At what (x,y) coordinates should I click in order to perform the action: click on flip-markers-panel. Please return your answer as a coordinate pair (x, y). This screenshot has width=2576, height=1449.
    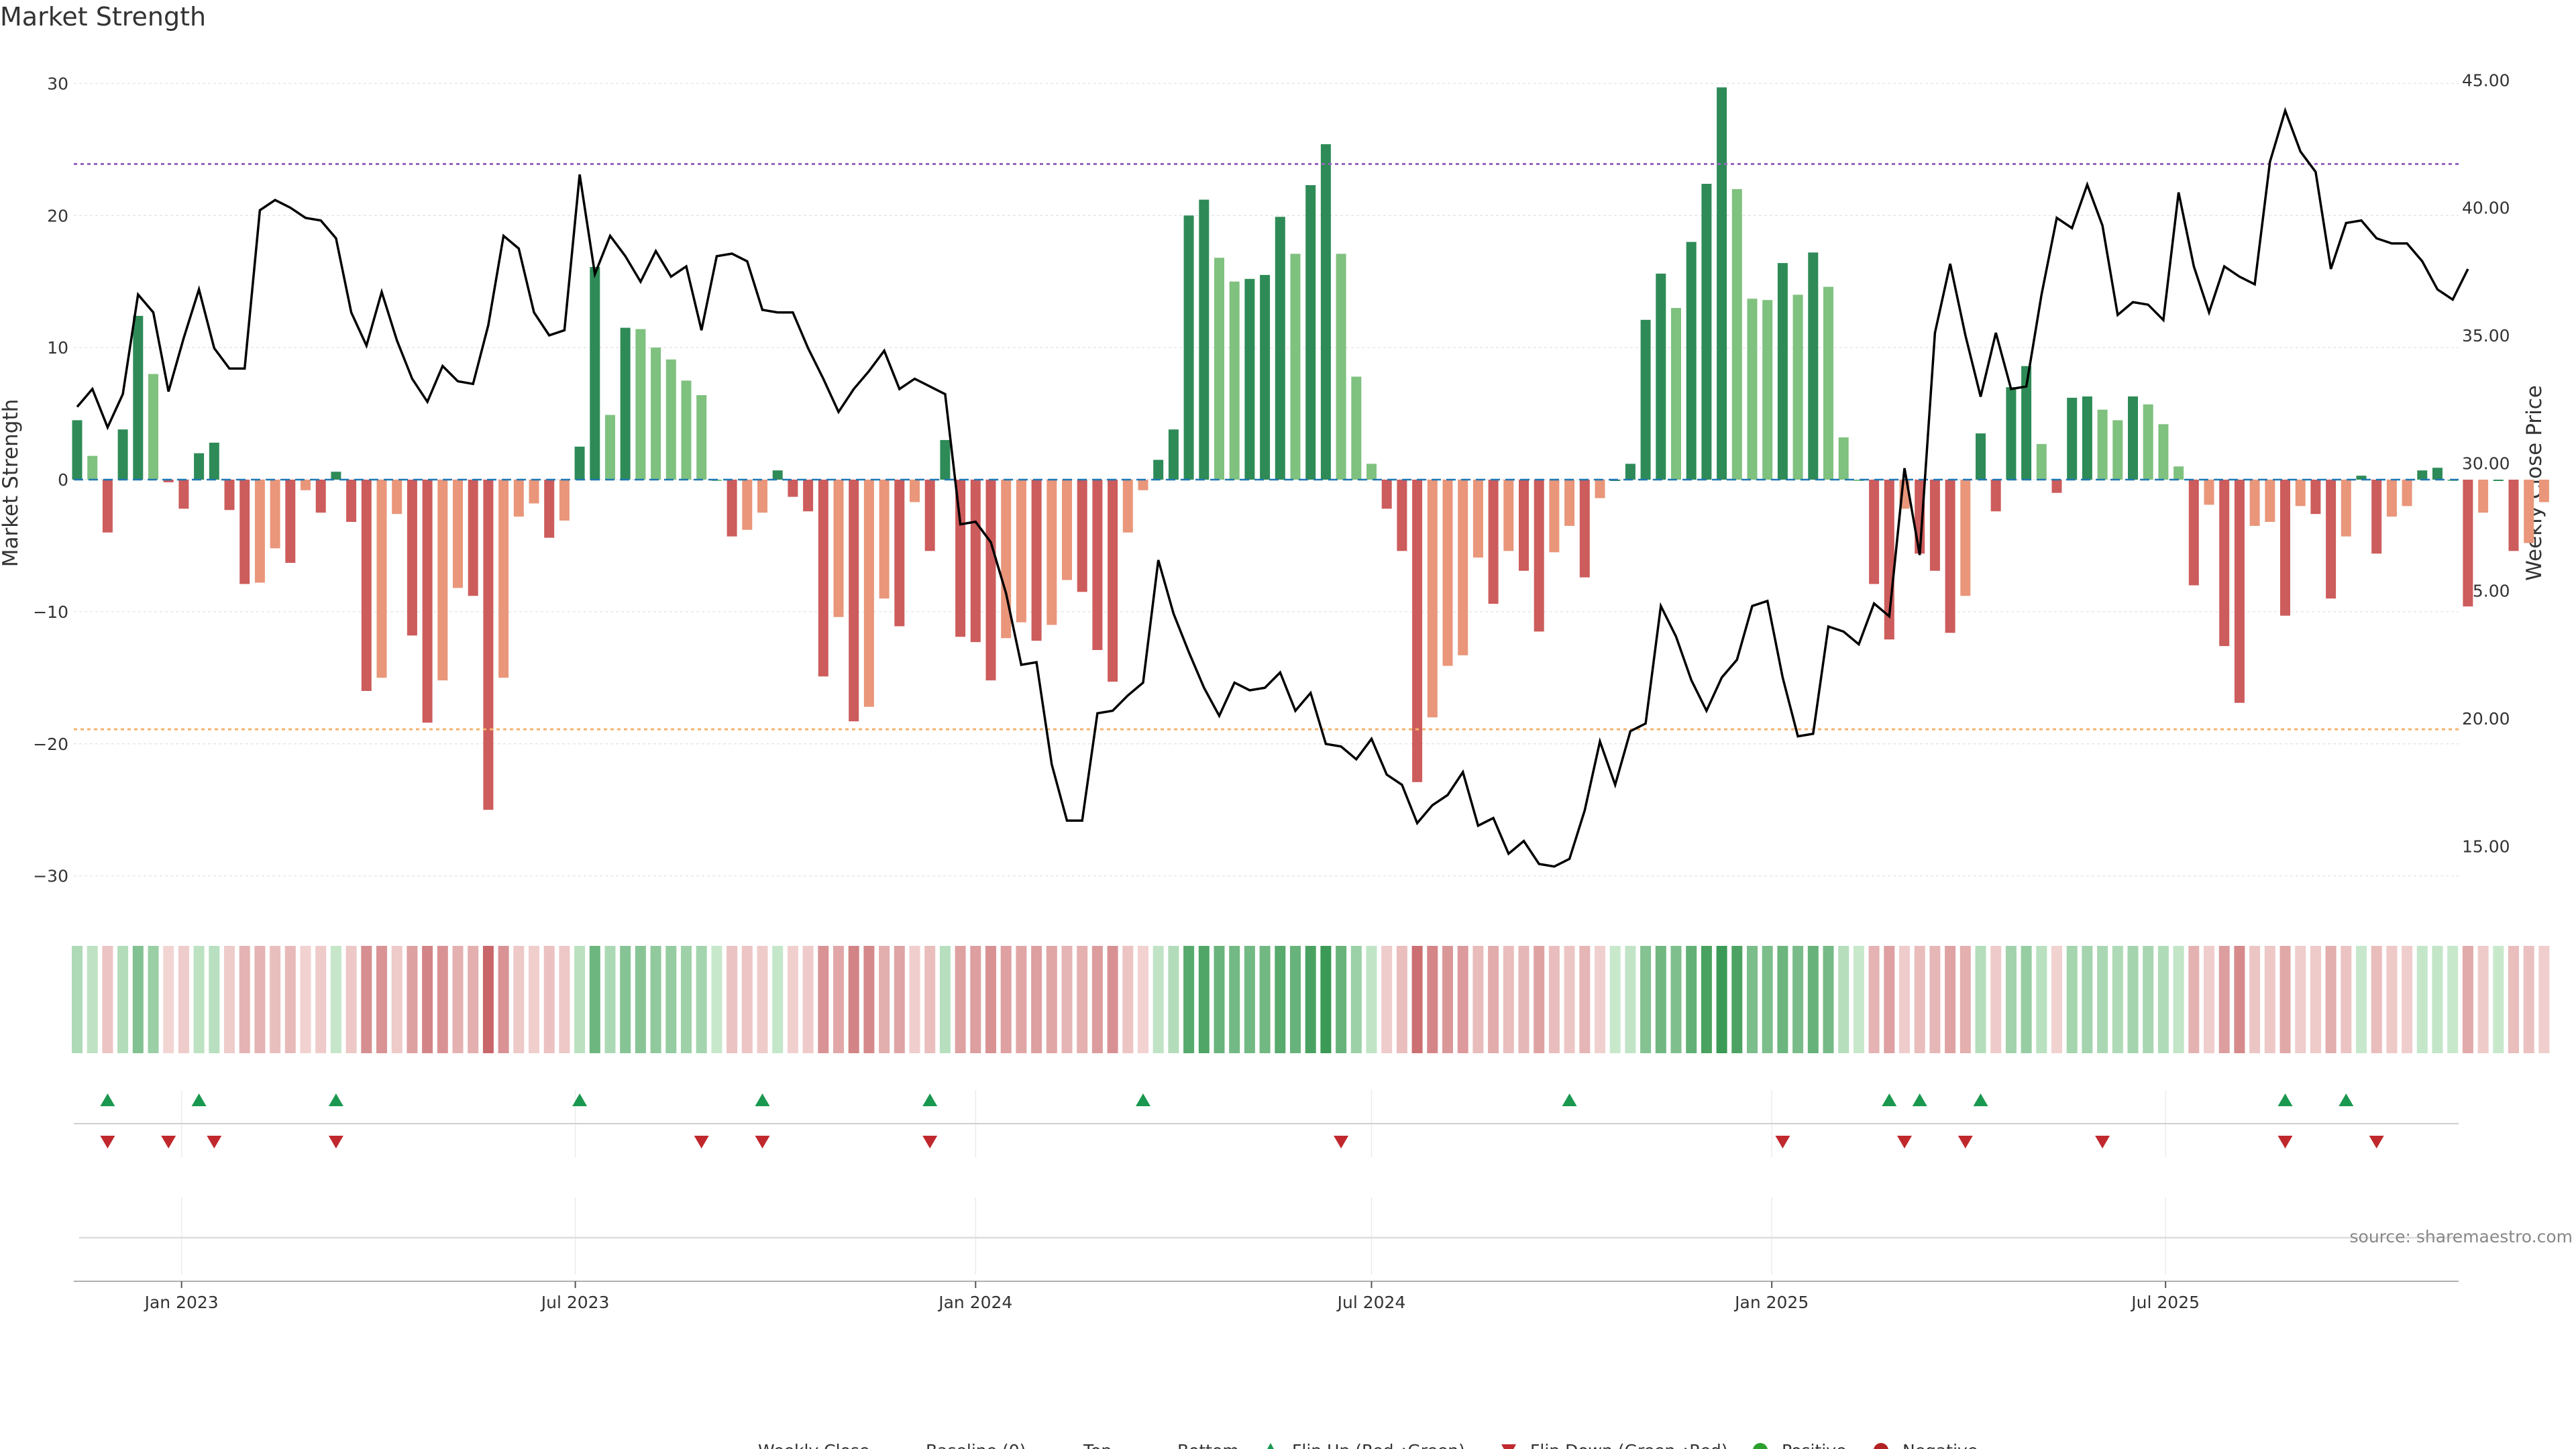
    Looking at the image, I should click on (1266, 1123).